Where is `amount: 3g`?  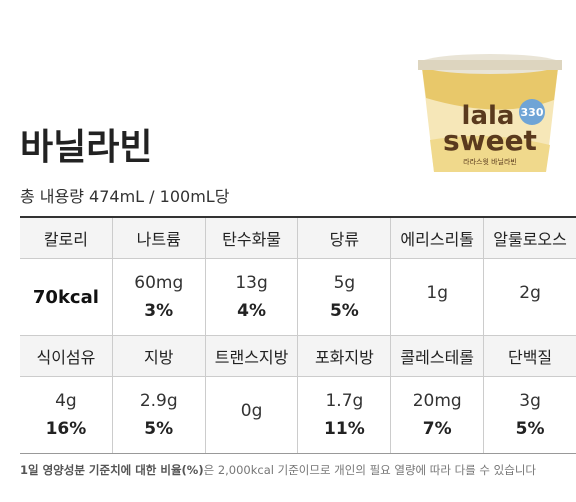 amount: 3g is located at coordinates (530, 401).